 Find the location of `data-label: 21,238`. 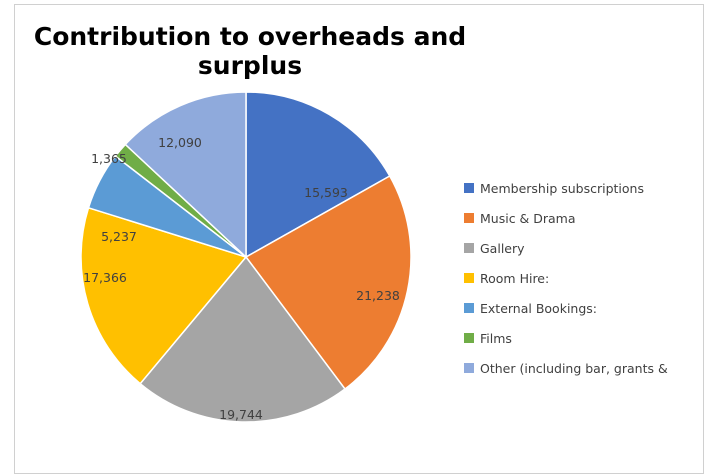

data-label: 21,238 is located at coordinates (378, 295).